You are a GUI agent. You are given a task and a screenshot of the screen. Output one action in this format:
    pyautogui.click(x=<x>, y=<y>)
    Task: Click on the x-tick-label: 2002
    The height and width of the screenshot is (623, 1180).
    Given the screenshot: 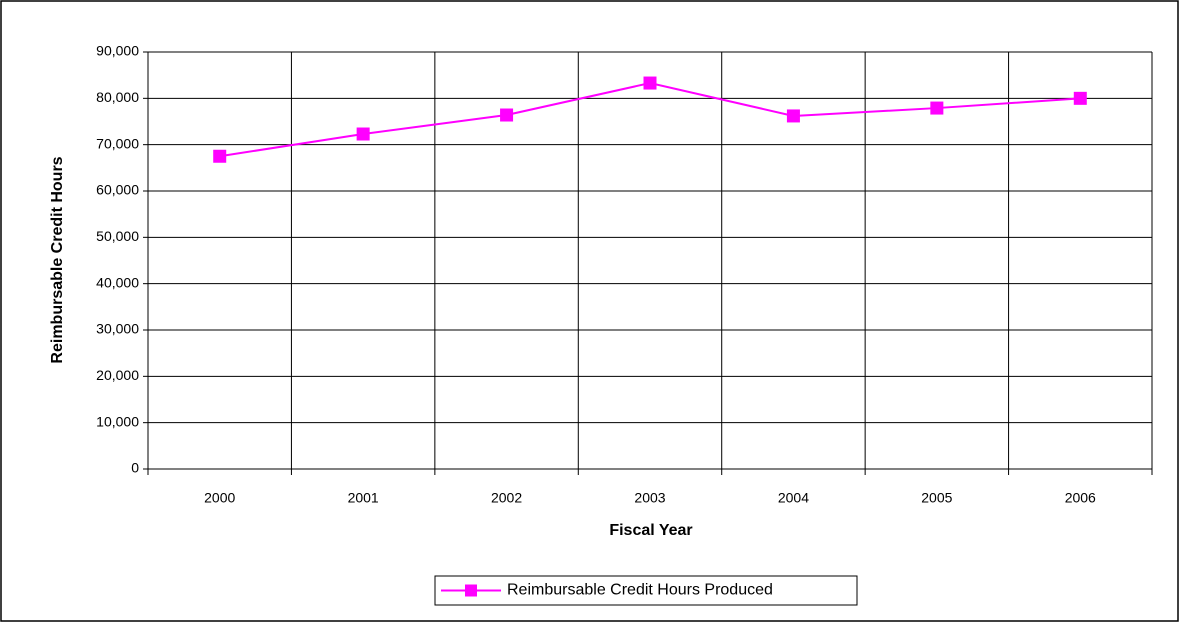 What is the action you would take?
    pyautogui.click(x=506, y=498)
    